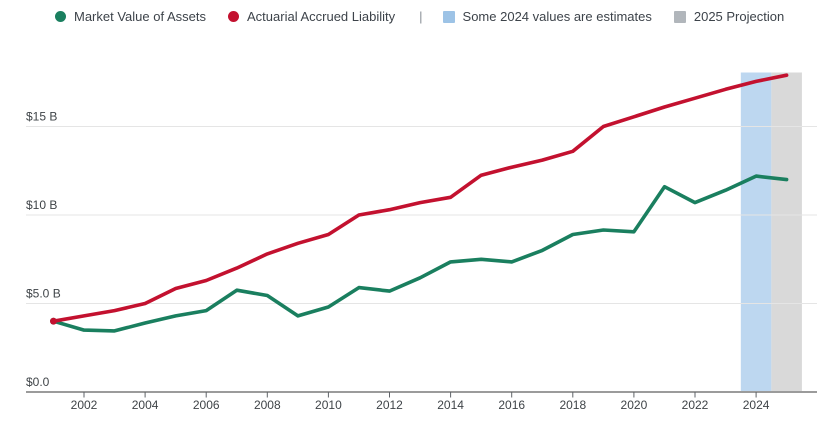 The width and height of the screenshot is (832, 426). Describe the element at coordinates (60, 16) in the screenshot. I see `market-value-dot-icon` at that location.